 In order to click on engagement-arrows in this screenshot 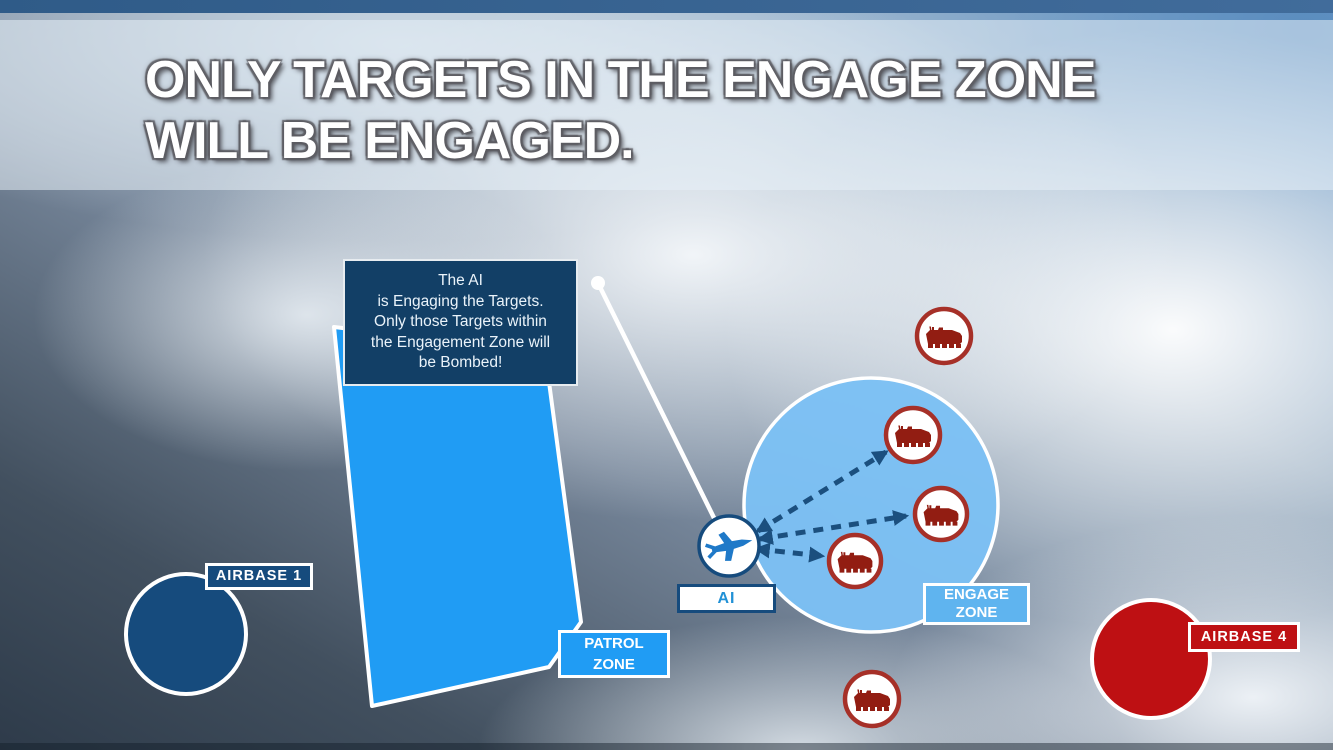, I will do `click(831, 506)`.